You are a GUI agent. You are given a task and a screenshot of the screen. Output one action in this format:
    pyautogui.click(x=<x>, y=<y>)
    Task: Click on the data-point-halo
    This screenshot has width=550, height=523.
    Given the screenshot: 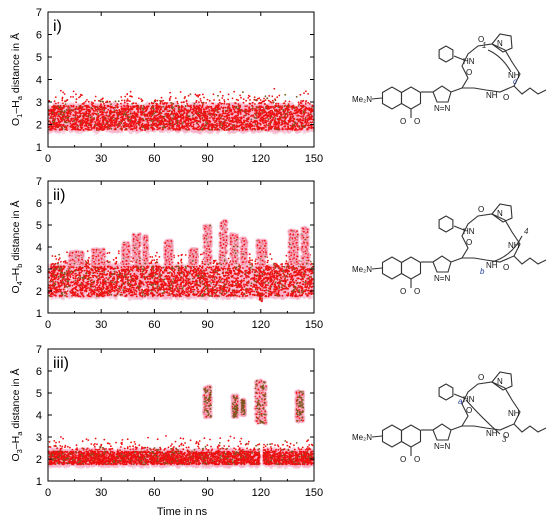 What is the action you would take?
    pyautogui.click(x=304, y=132)
    